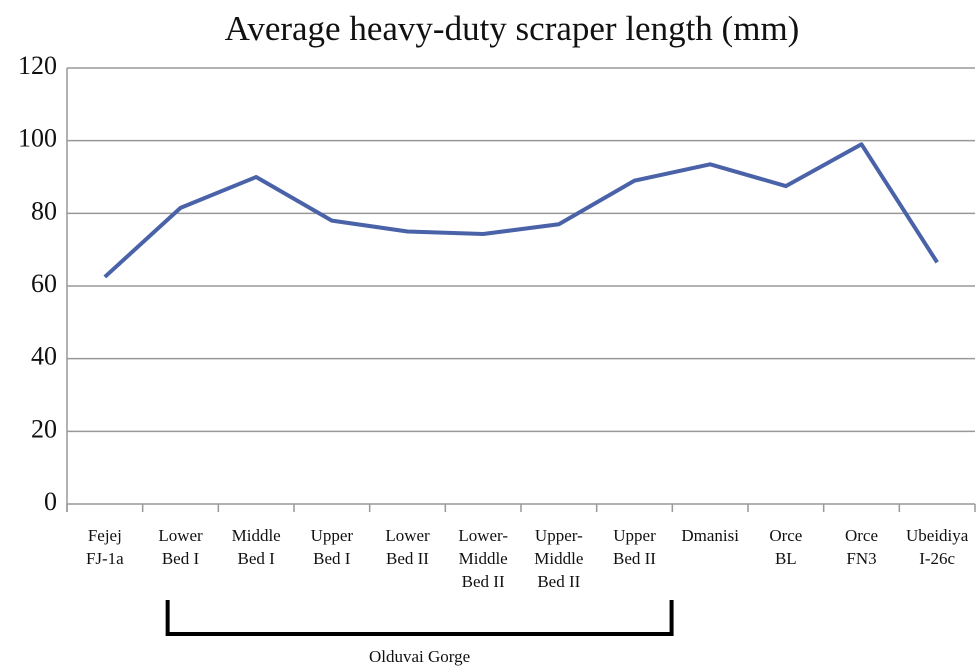 This screenshot has width=977, height=669. What do you see at coordinates (44, 283) in the screenshot?
I see `y-tick-label: 60` at bounding box center [44, 283].